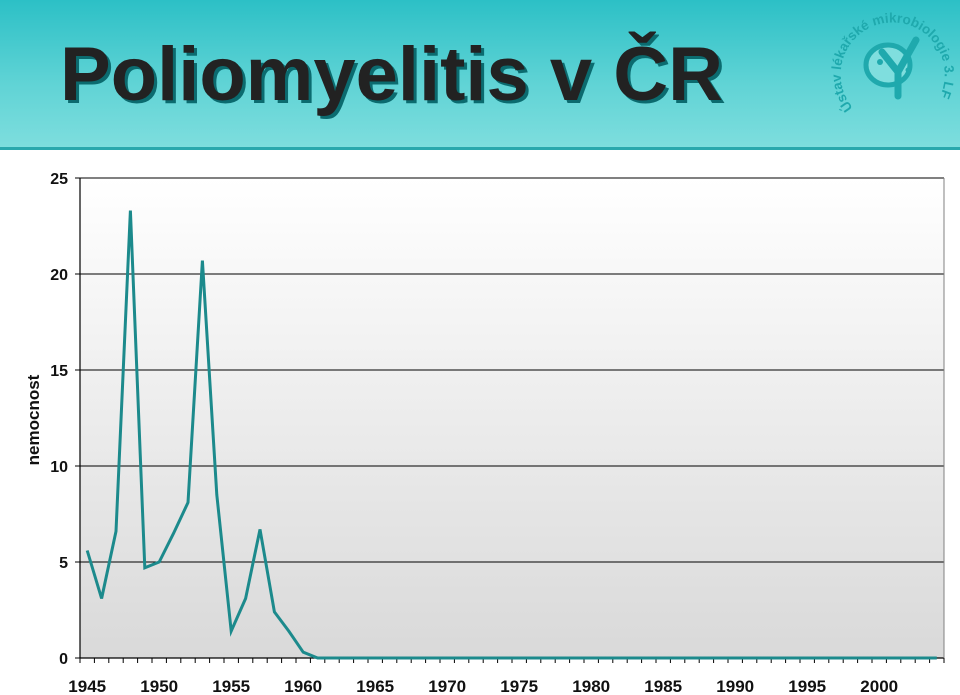 Image resolution: width=960 pixels, height=695 pixels. Describe the element at coordinates (392, 74) in the screenshot. I see `page-title: Poliomyelitis v ČR` at that location.